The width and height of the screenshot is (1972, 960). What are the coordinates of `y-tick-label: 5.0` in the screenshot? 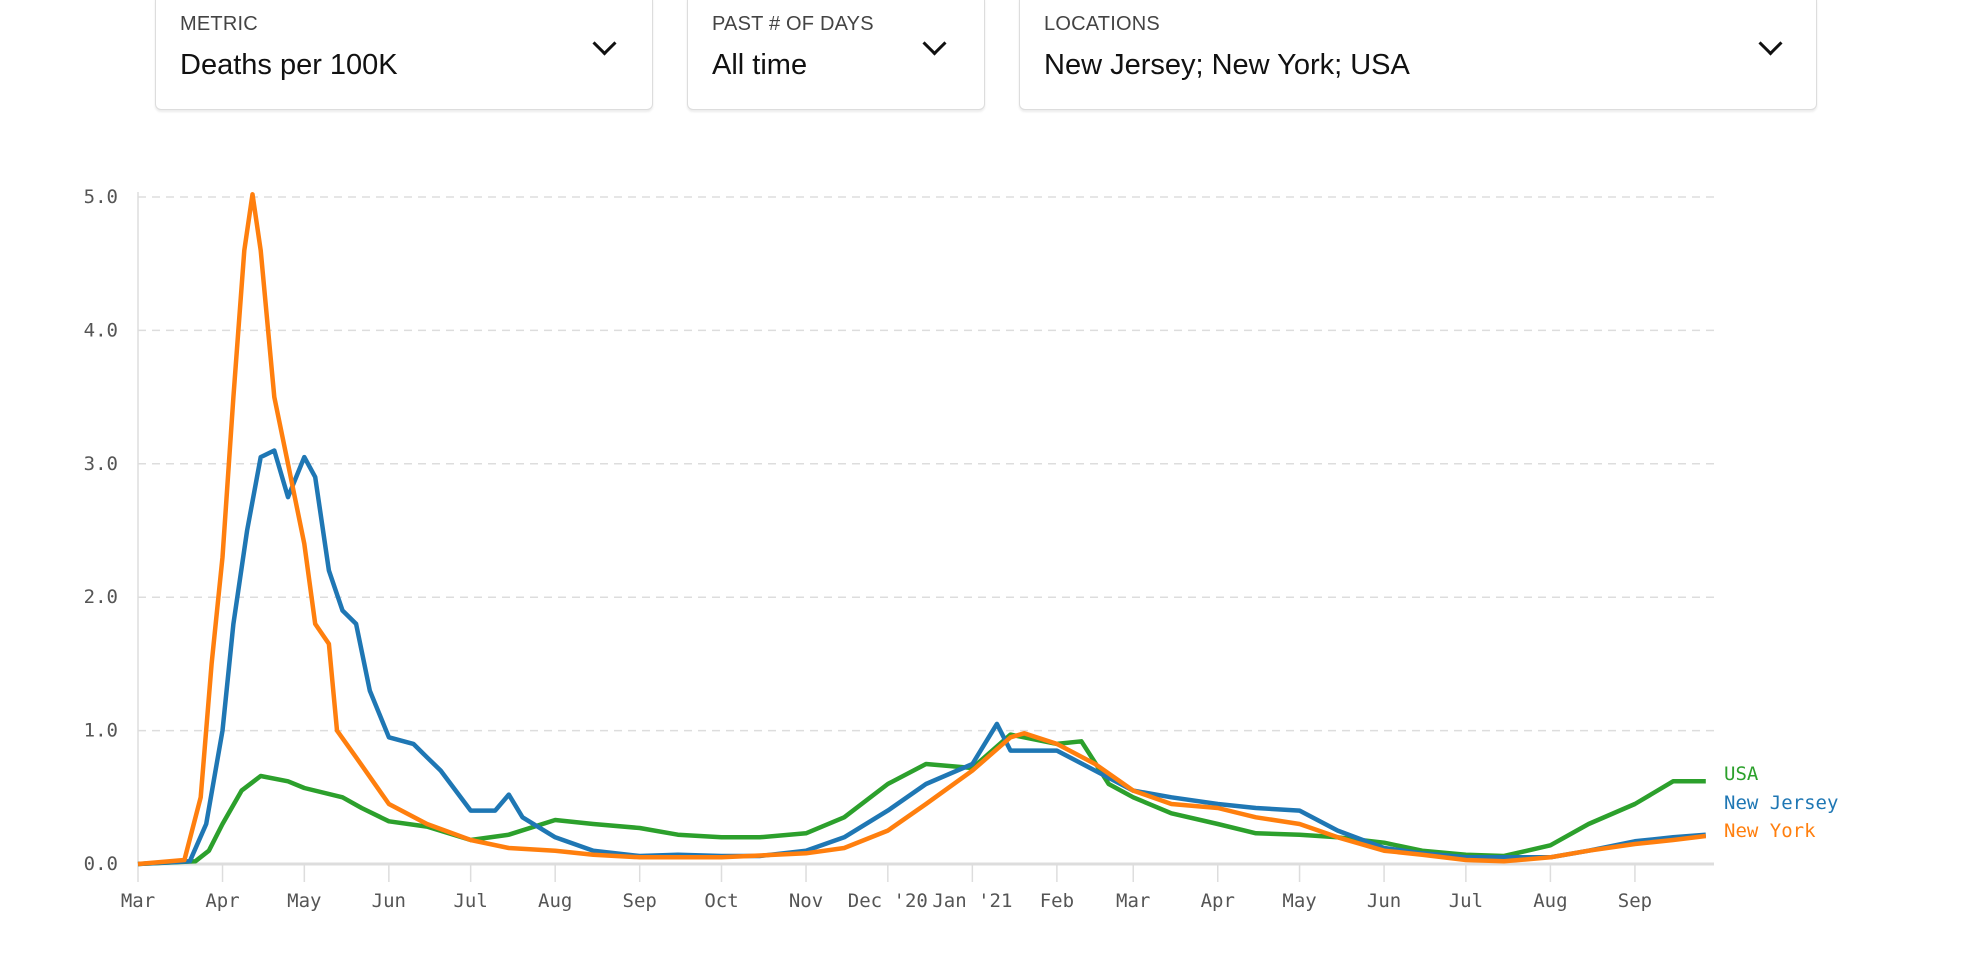 It's located at (101, 197).